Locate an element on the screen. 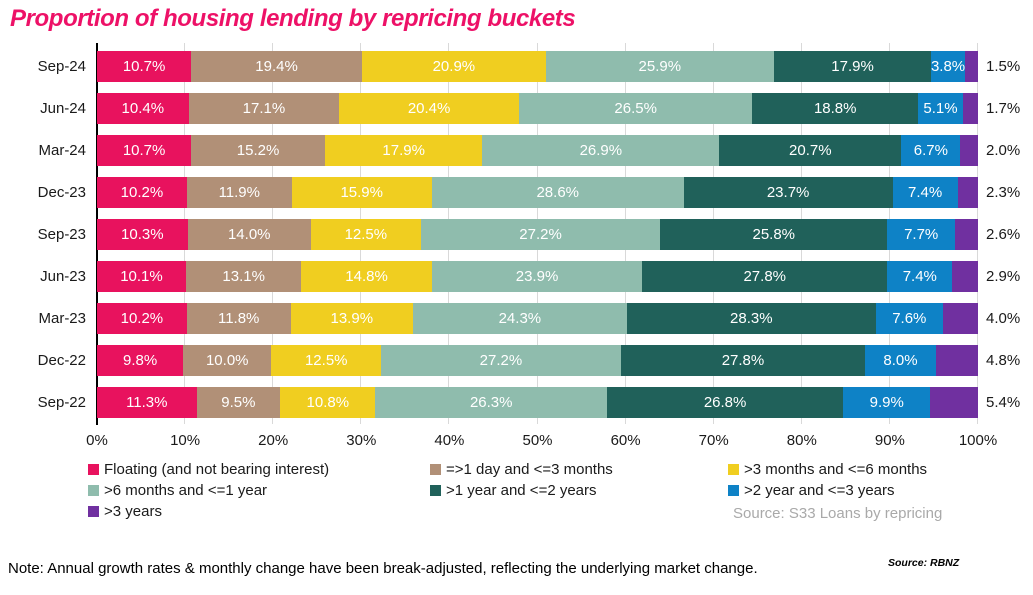 The image size is (1033, 595). bar-segment: 11.3% is located at coordinates (147, 402).